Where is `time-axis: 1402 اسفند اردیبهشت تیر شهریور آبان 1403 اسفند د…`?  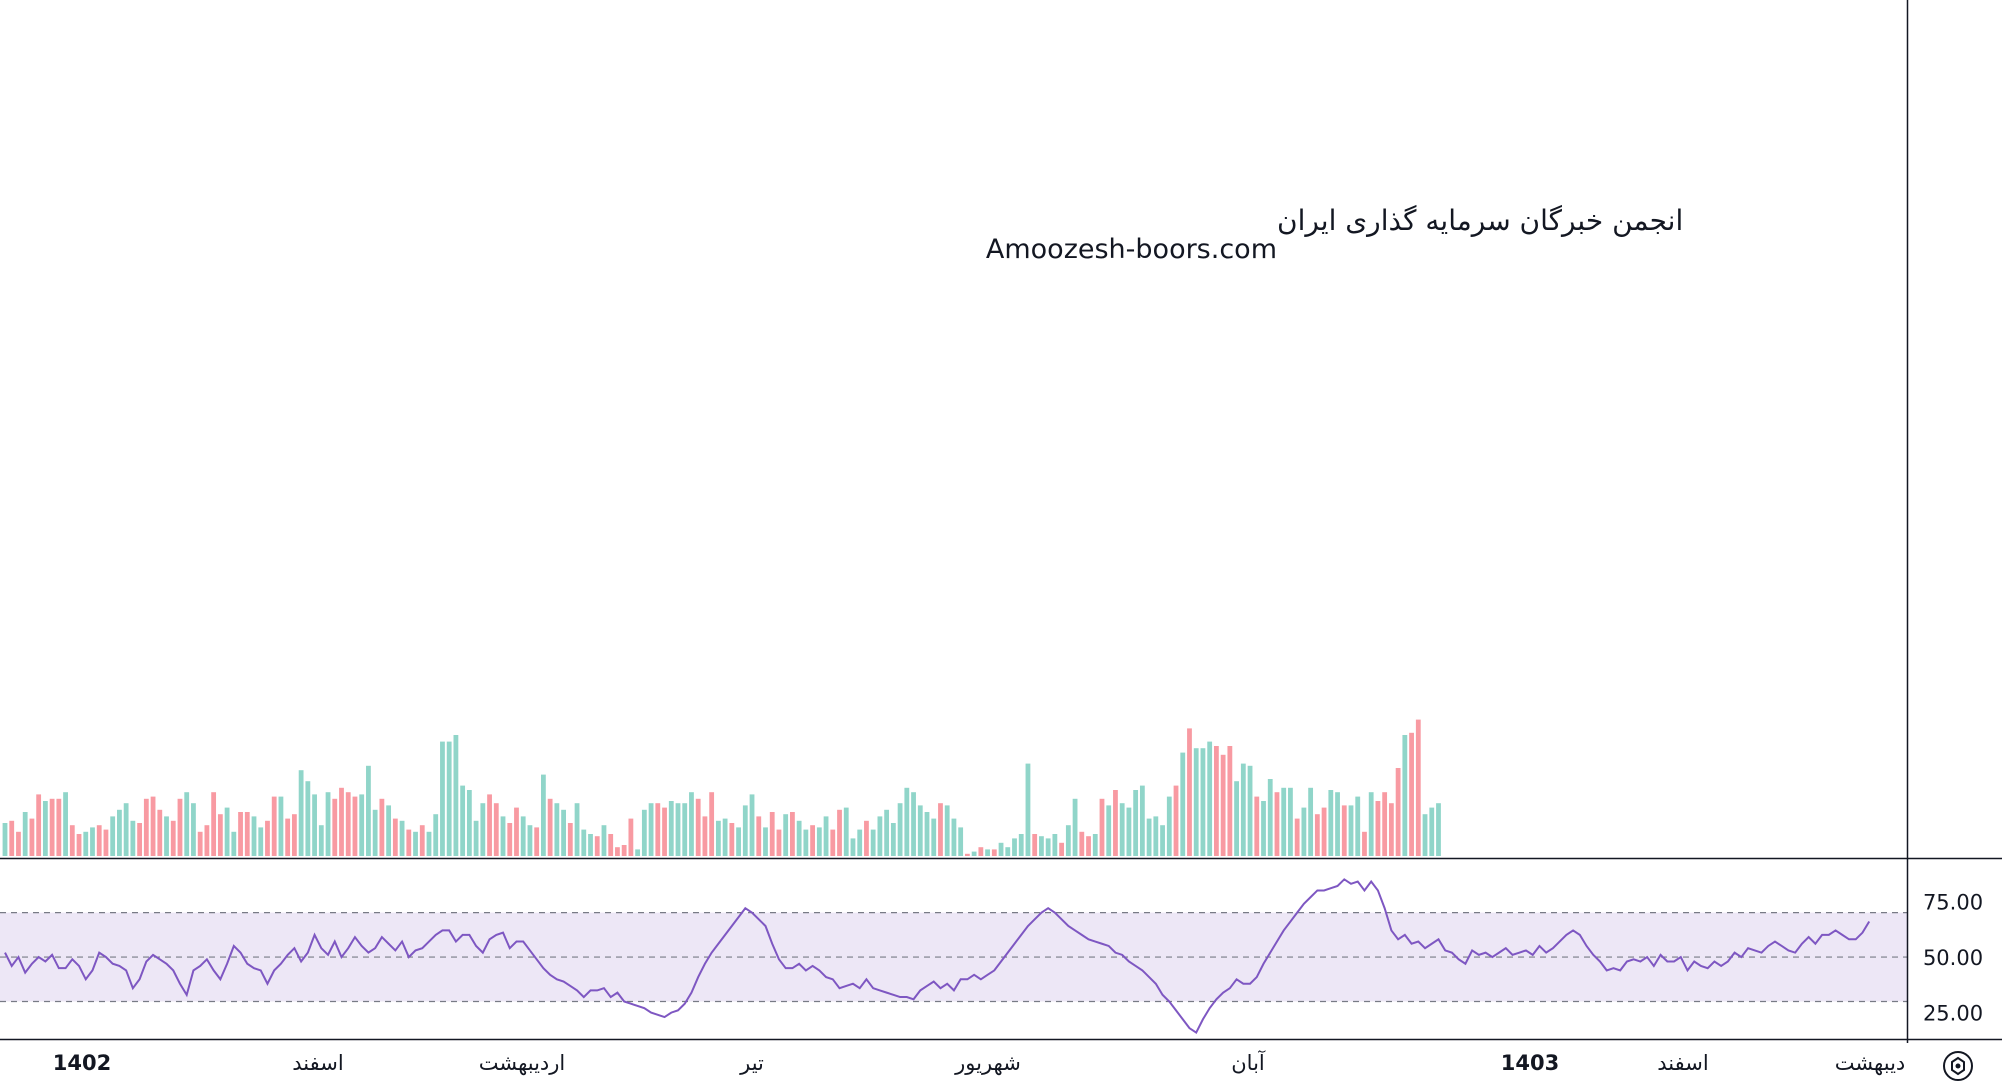
time-axis: 1402 اسفند اردیبهشت تیر شهریور آبان 1403 اسفند د… is located at coordinates (979, 1062).